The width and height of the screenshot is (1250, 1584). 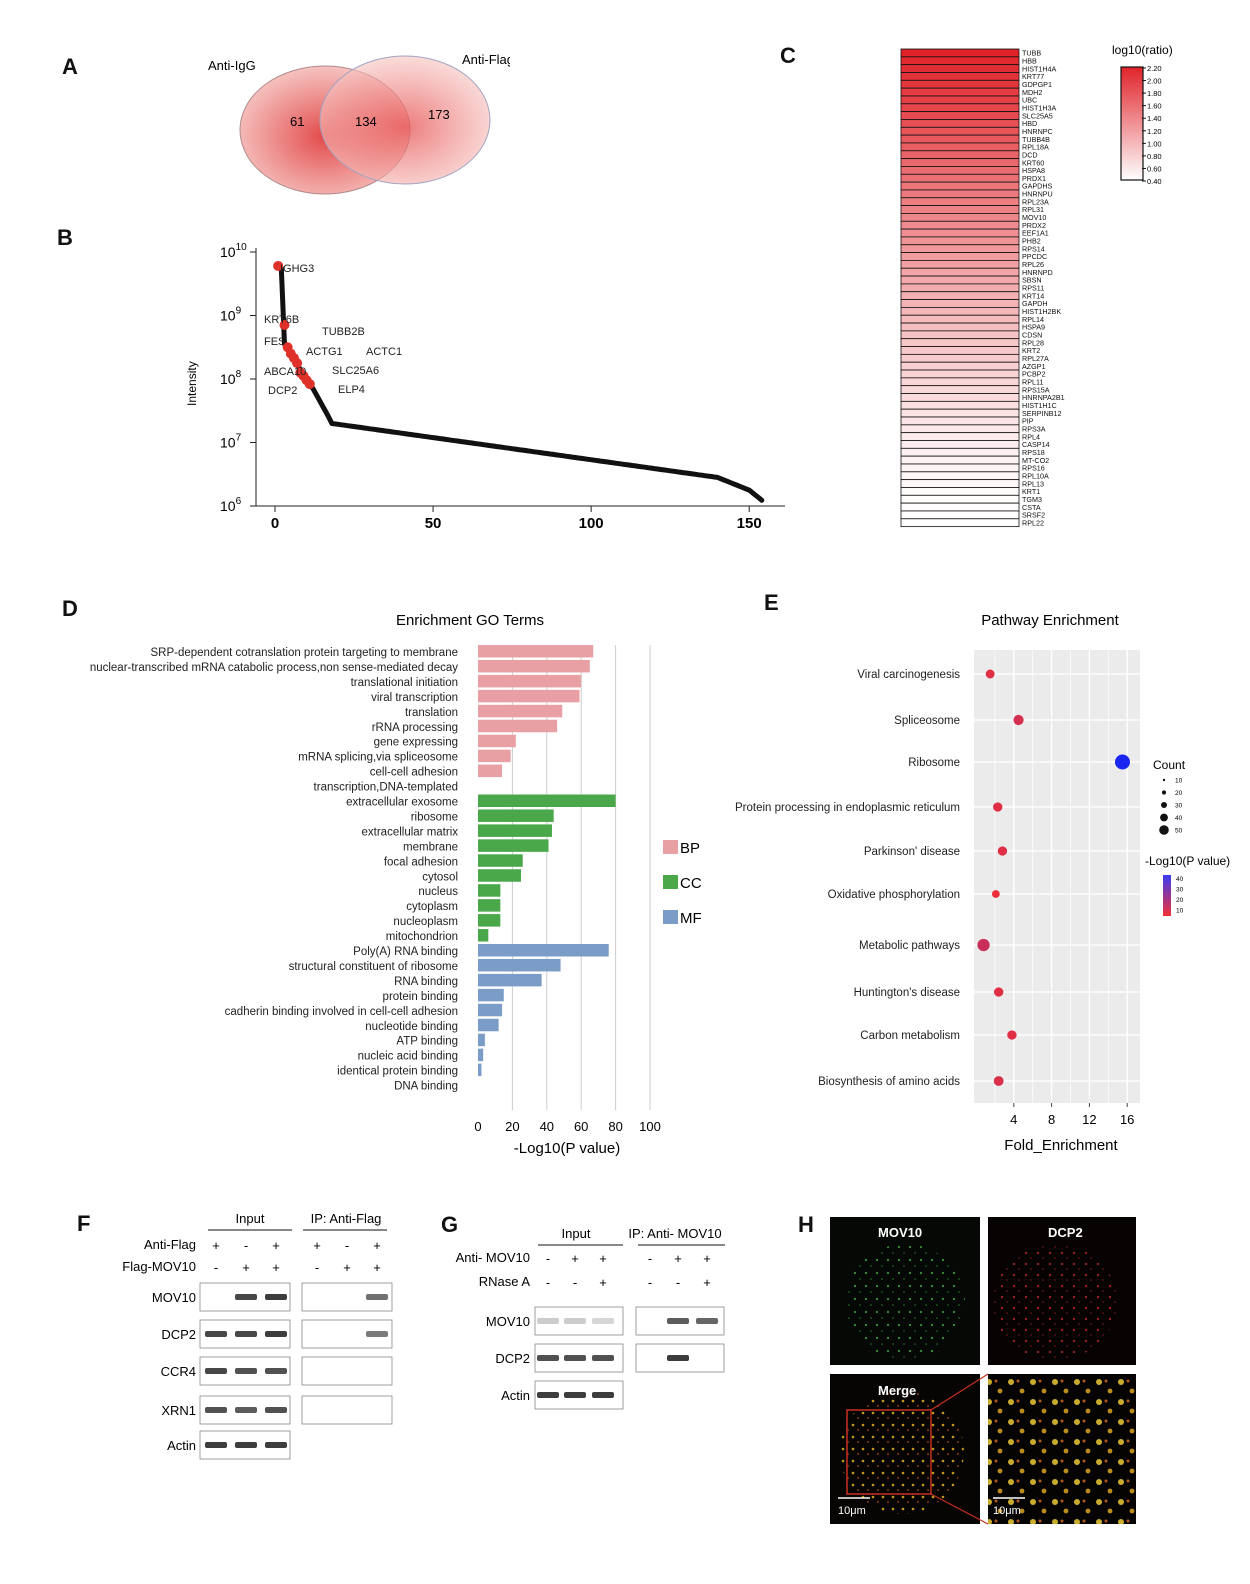 I want to click on blot-f-band-label: Actin, so click(x=181, y=1445).